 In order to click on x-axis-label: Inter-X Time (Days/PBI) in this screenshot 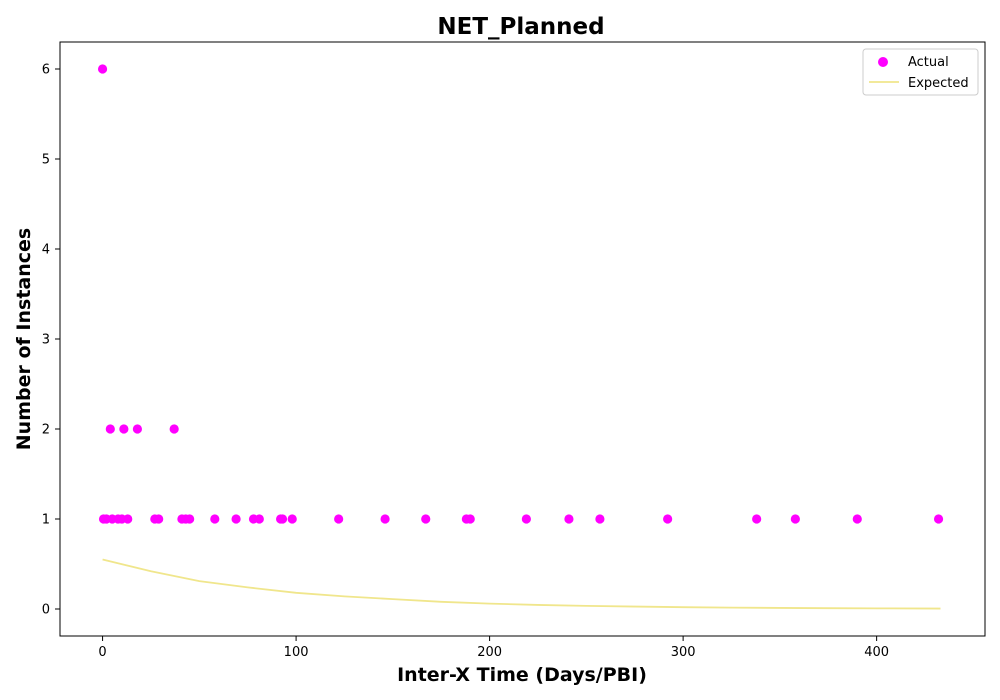, I will do `click(522, 675)`.